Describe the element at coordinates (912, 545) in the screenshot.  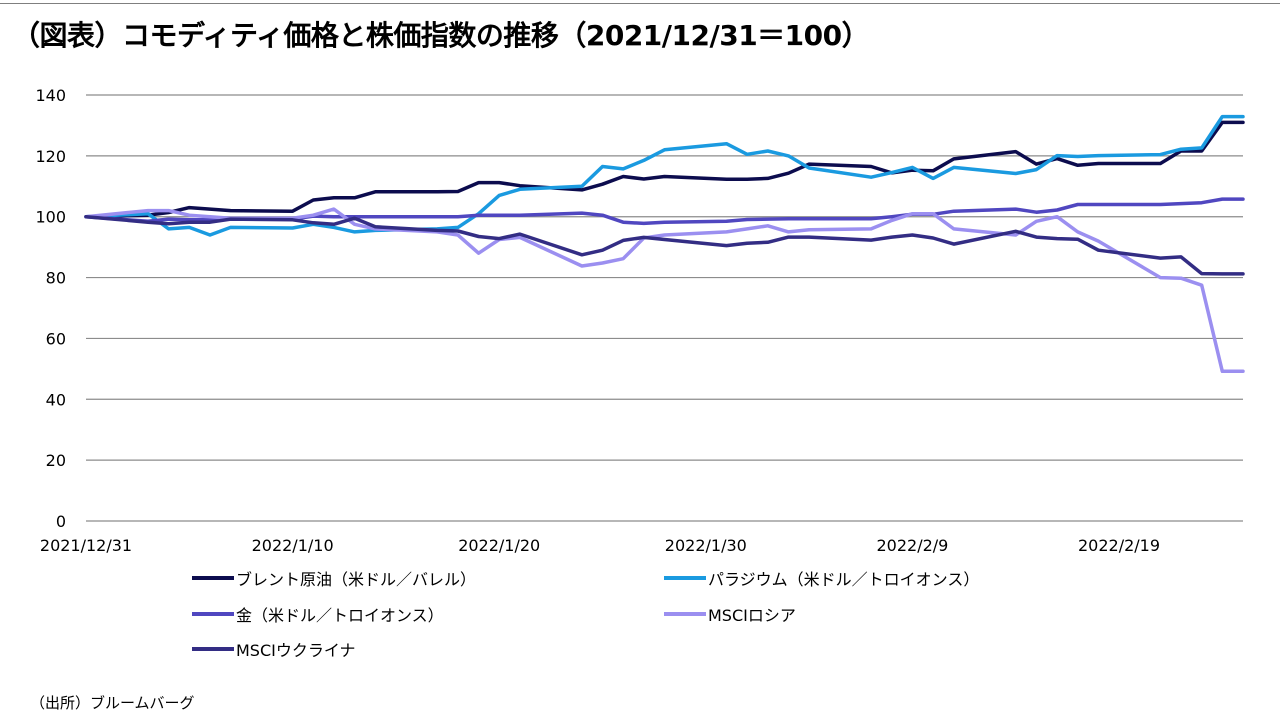
I see `x-tick-label: 2022/2/9` at that location.